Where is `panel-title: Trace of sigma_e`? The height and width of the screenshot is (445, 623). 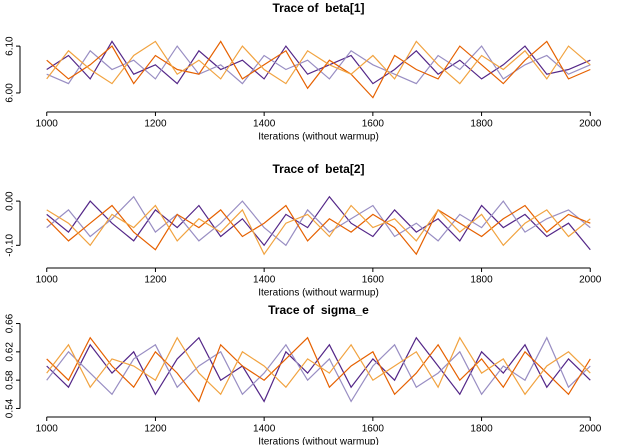 panel-title: Trace of sigma_e is located at coordinates (318, 310).